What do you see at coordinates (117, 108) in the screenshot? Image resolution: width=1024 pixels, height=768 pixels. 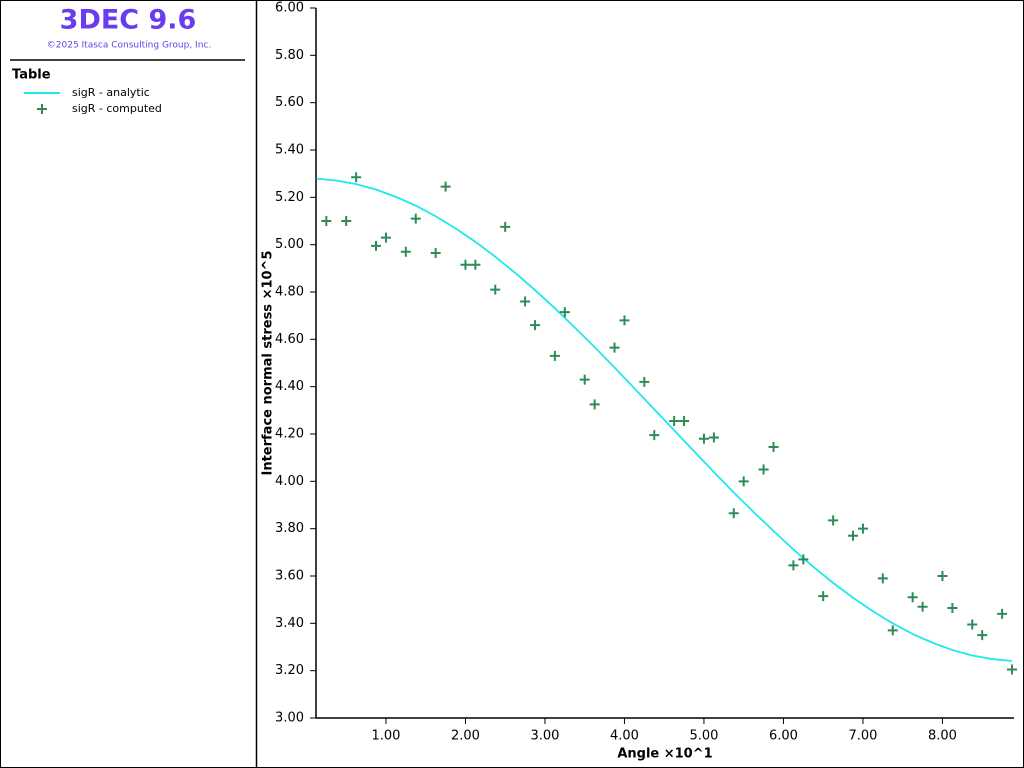 I see `legend-label: sigR - computed` at bounding box center [117, 108].